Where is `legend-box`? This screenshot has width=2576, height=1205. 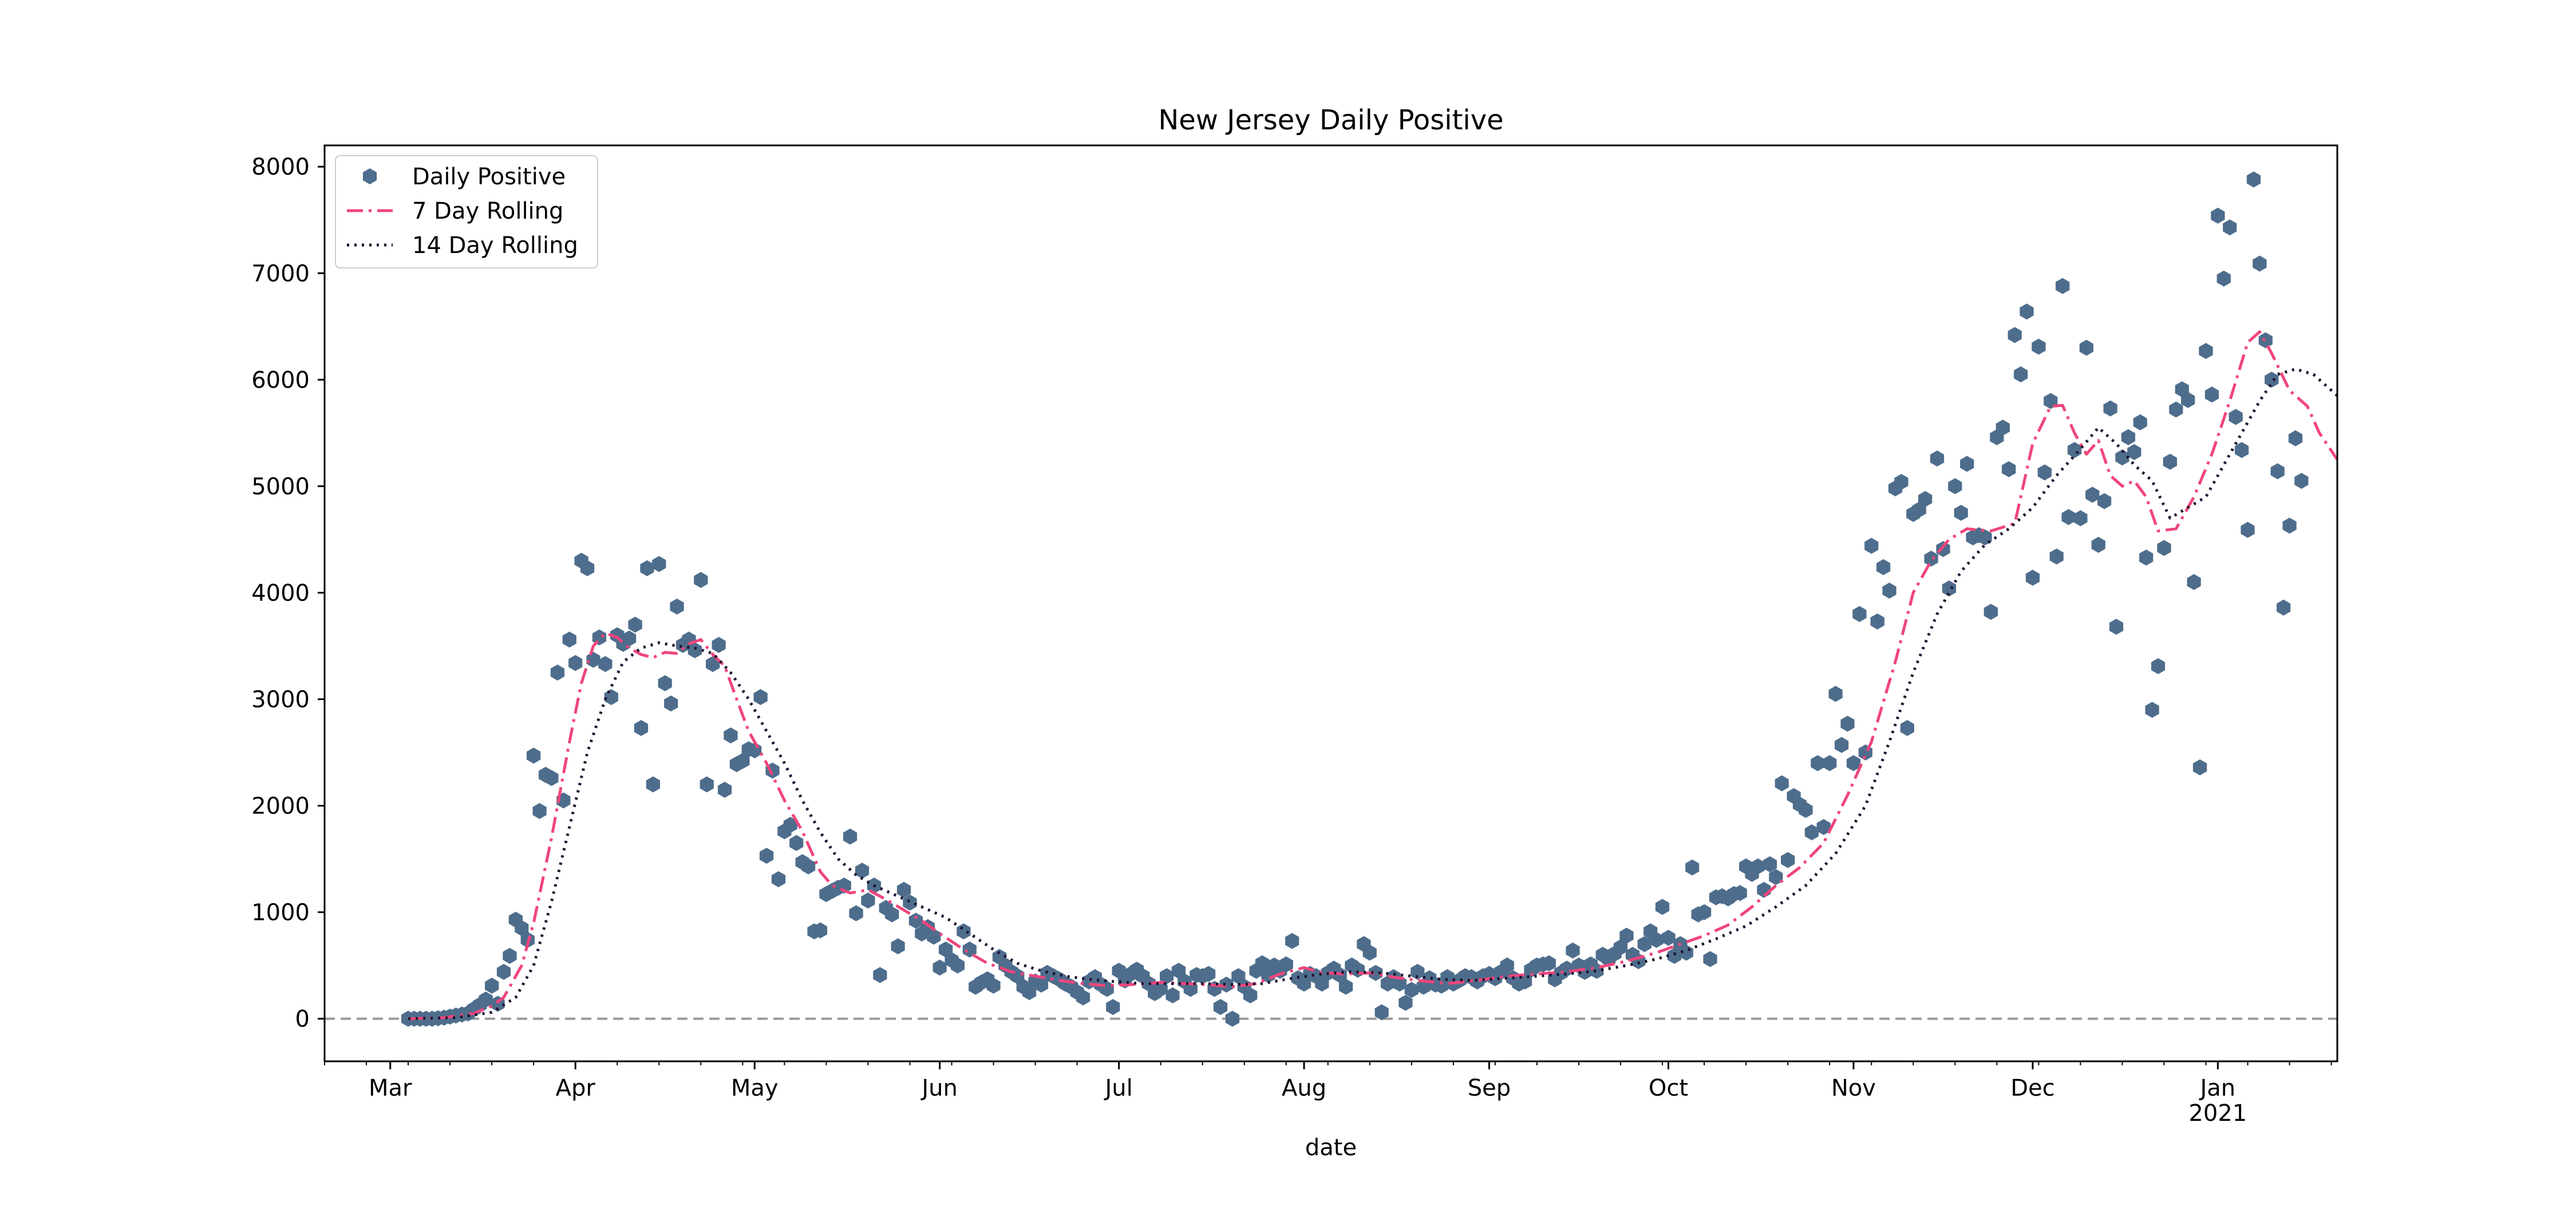
legend-box is located at coordinates (466, 212).